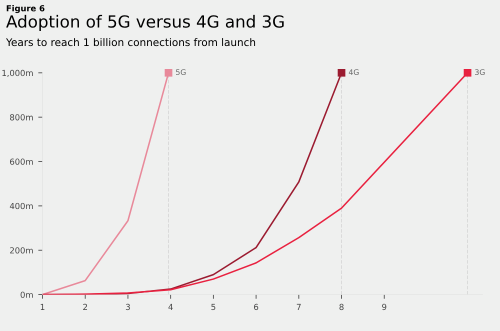 This screenshot has height=331, width=500. Describe the element at coordinates (21, 161) in the screenshot. I see `y-tick-label: 600m` at that location.